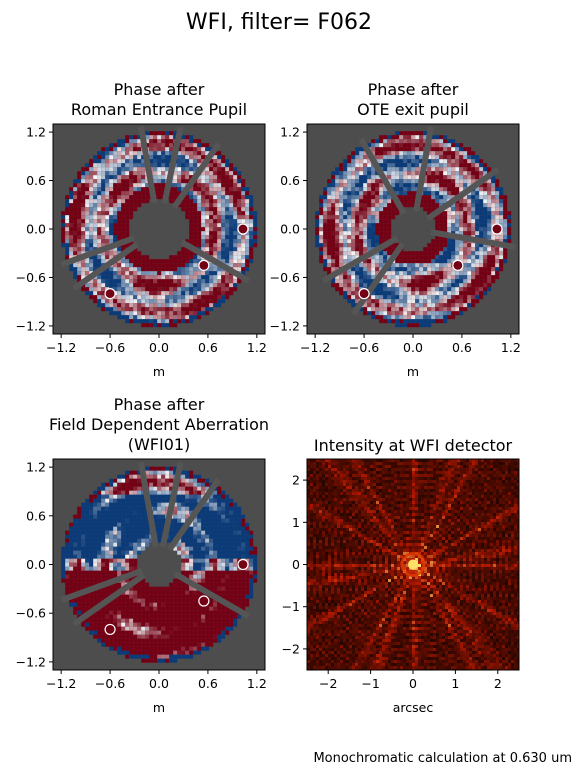 This screenshot has height=774, width=582. What do you see at coordinates (328, 683) in the screenshot?
I see `x-tick-label: −2` at bounding box center [328, 683].